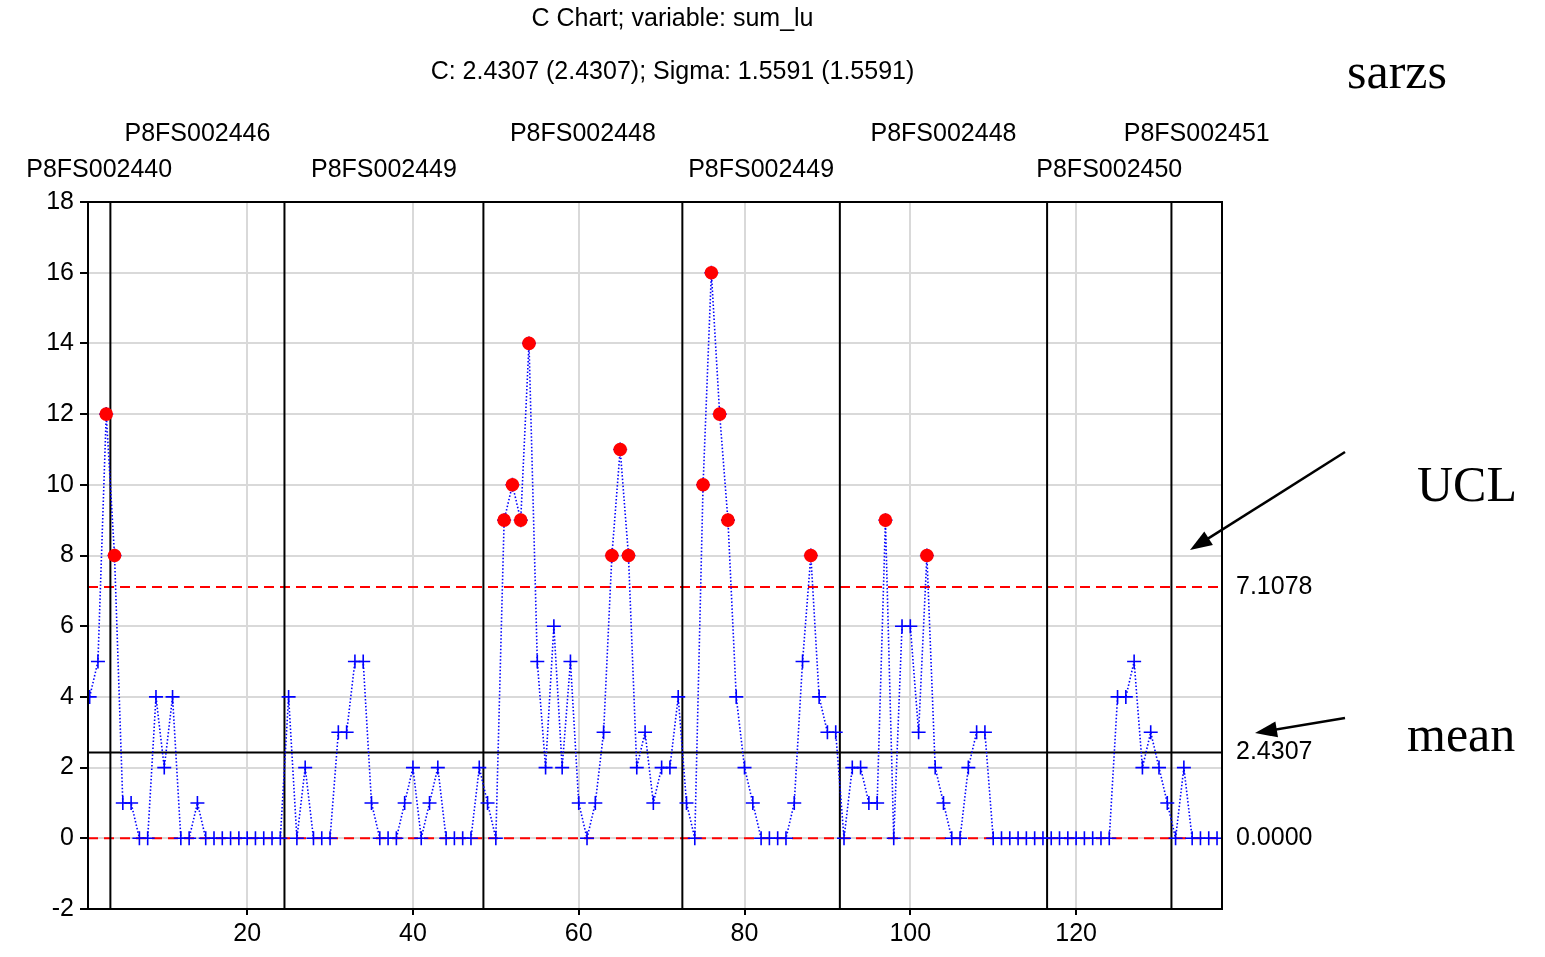 Image resolution: width=1545 pixels, height=957 pixels. I want to click on ref-line-label: 0.0000, so click(1274, 836).